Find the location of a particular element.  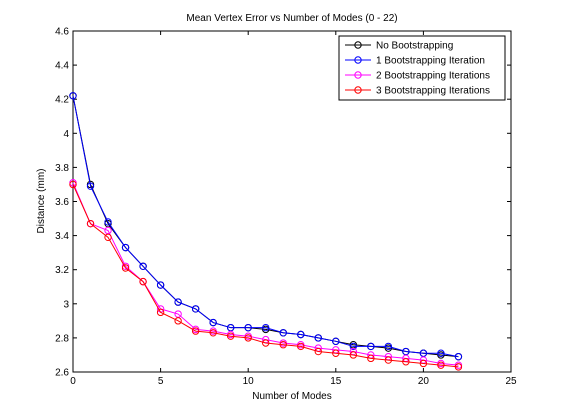

y-tick-label: 3 is located at coordinates (66, 304).